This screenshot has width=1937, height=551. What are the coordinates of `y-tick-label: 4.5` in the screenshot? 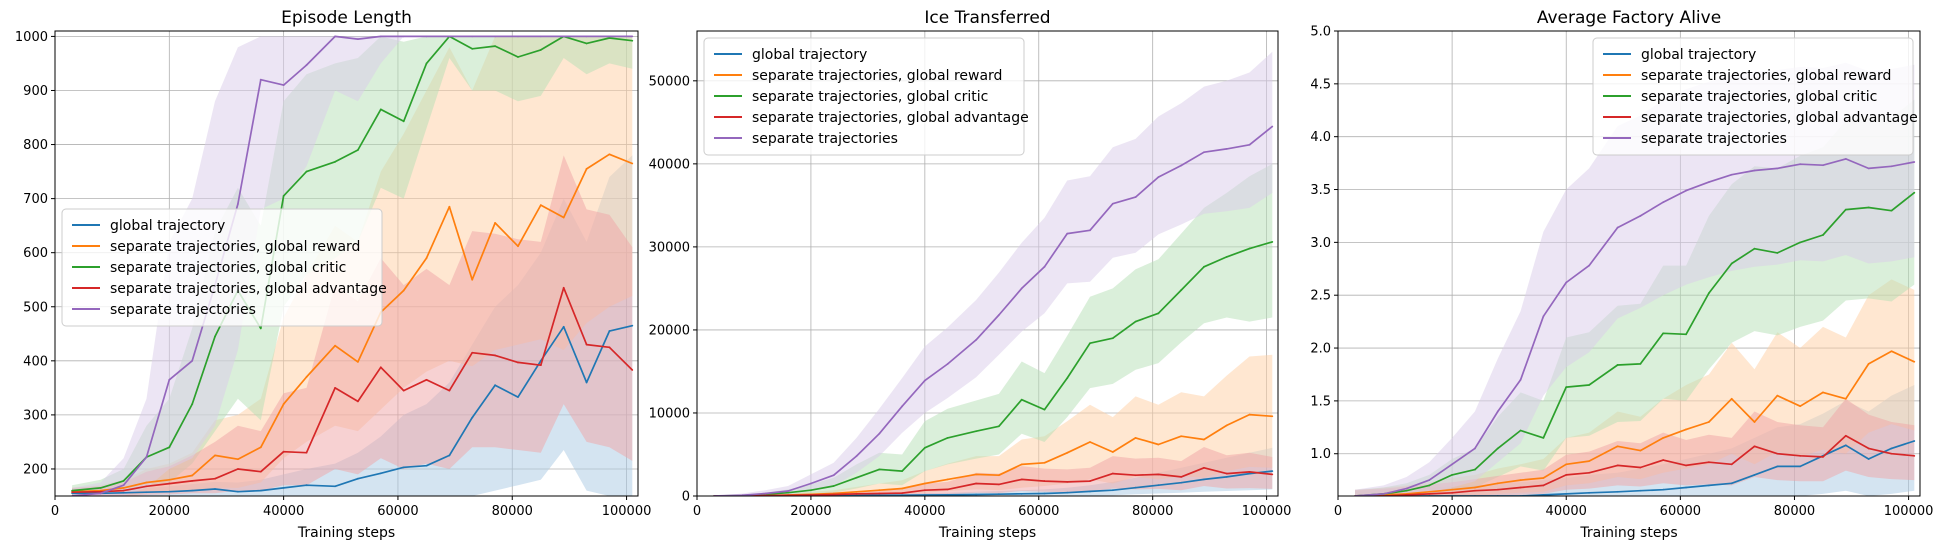 It's located at (1320, 84).